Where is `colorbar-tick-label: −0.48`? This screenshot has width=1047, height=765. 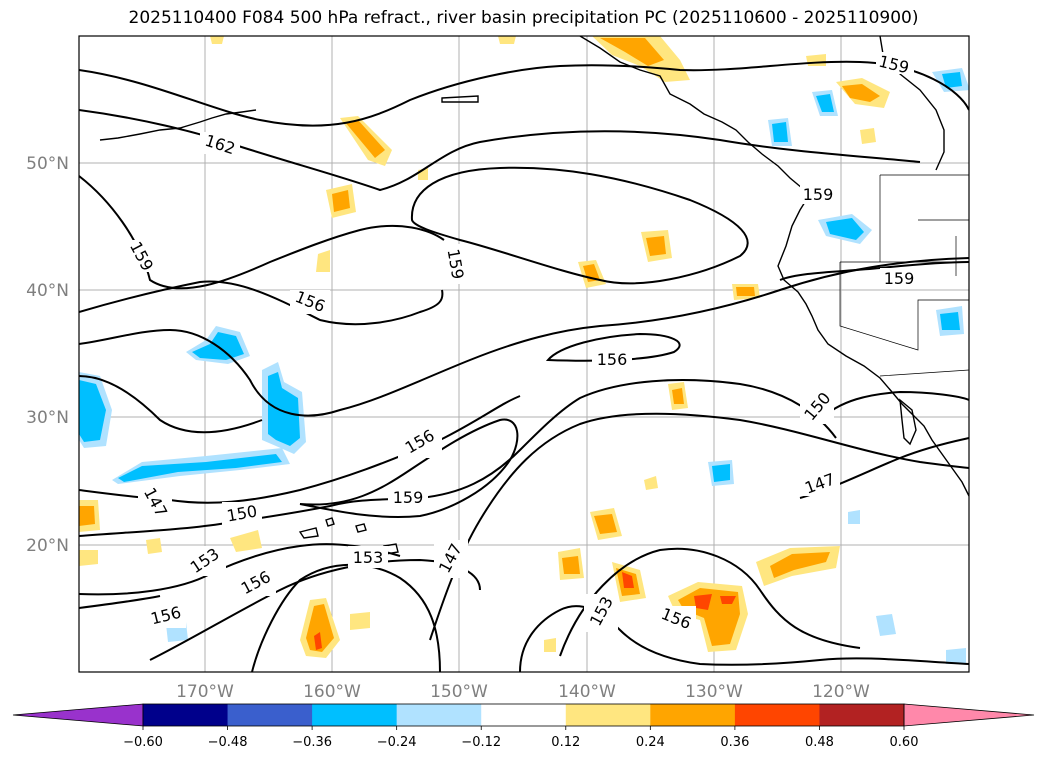 colorbar-tick-label: −0.48 is located at coordinates (228, 742).